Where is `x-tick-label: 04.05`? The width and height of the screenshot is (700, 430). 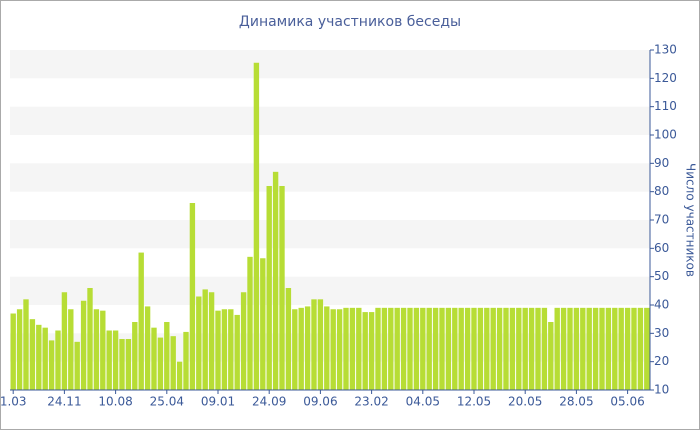
x-tick-label: 04.05 is located at coordinates (423, 402).